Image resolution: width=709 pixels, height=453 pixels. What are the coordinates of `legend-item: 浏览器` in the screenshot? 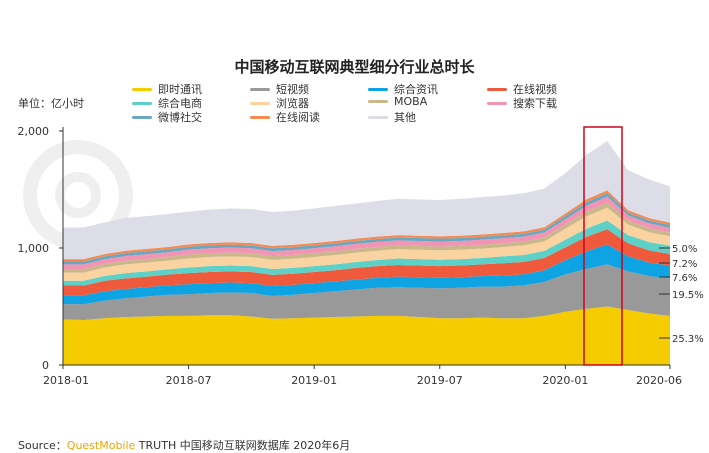 It's located at (279, 103).